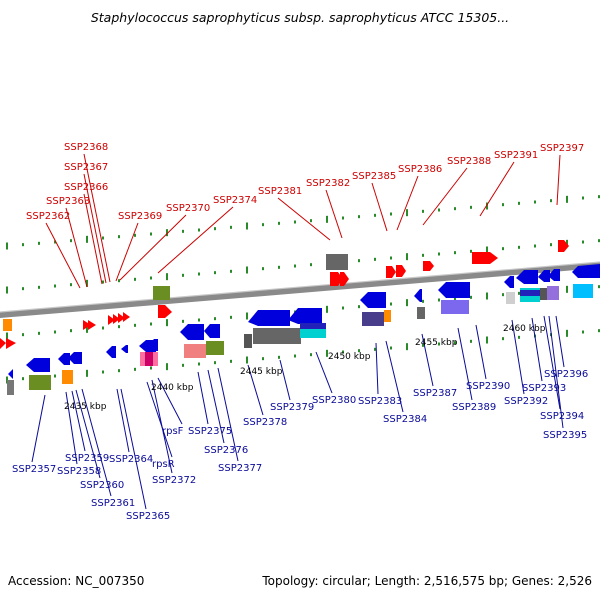  Describe the element at coordinates (173, 431) in the screenshot. I see `gene-label: rpsF` at that location.